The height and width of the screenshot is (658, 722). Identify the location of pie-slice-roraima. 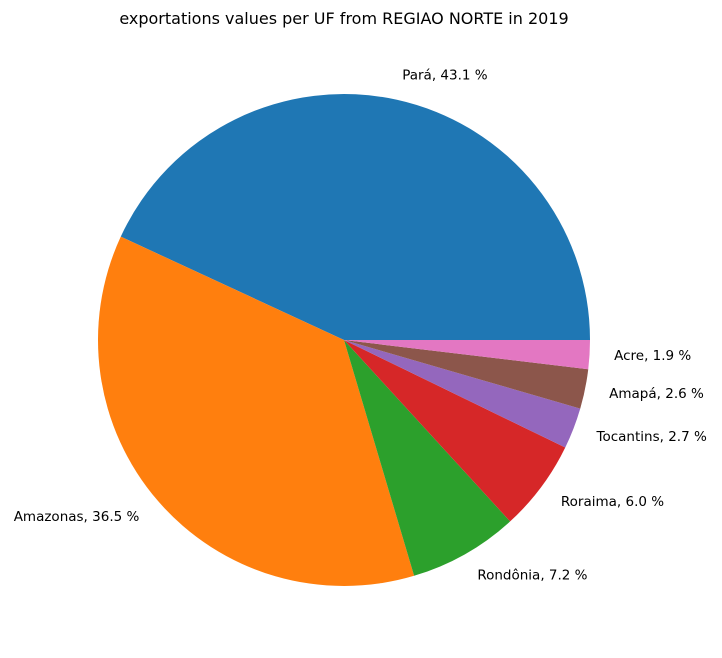
(455, 431).